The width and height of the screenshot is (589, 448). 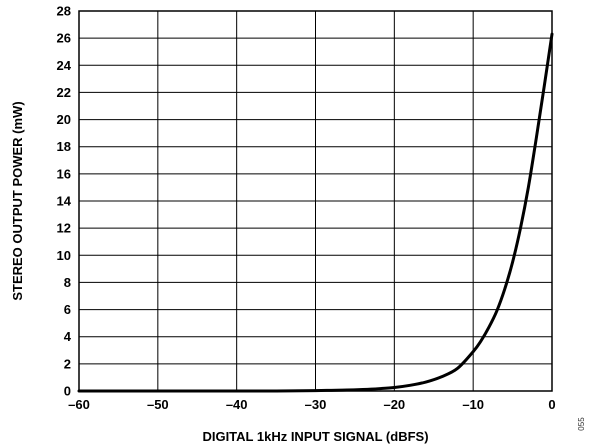 I want to click on y-tick-label: 22, so click(x=64, y=92).